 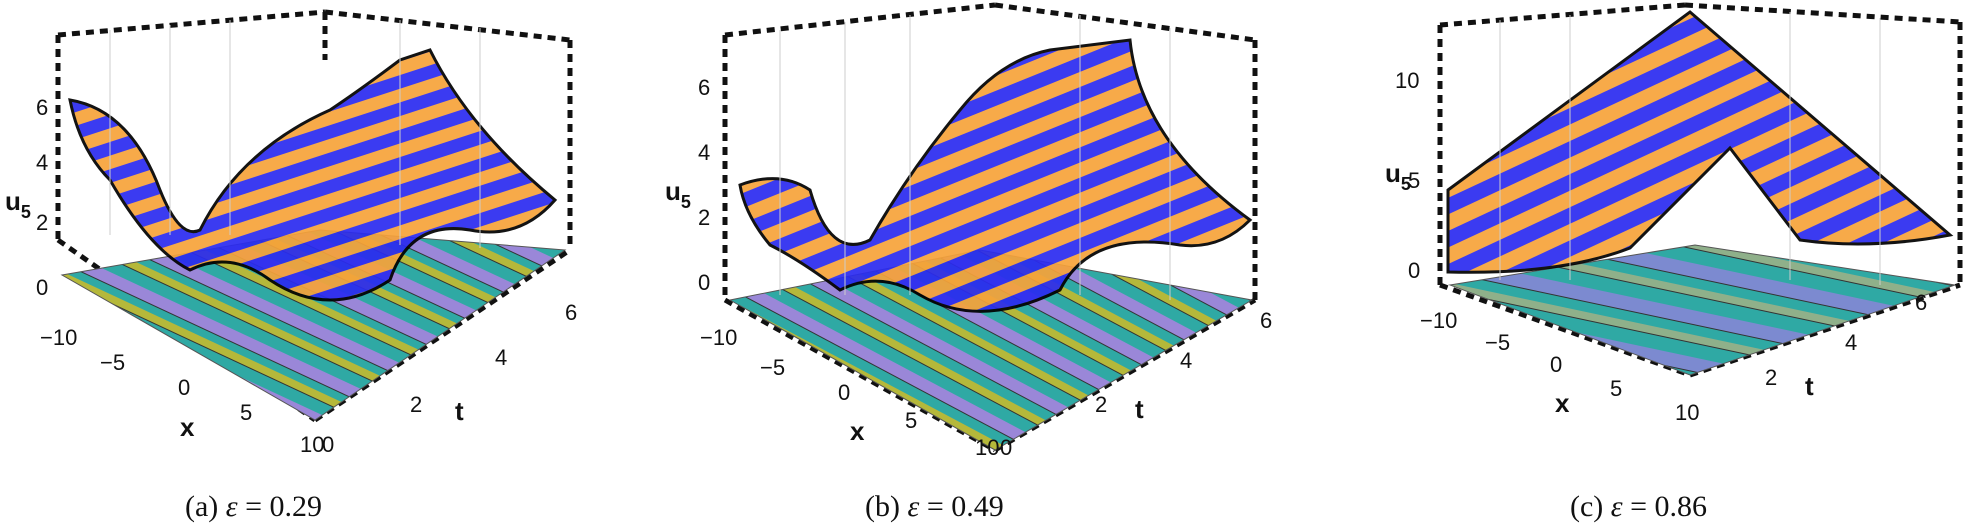 What do you see at coordinates (1639, 506) in the screenshot?
I see `caption-c: (c) ε = 0.86` at bounding box center [1639, 506].